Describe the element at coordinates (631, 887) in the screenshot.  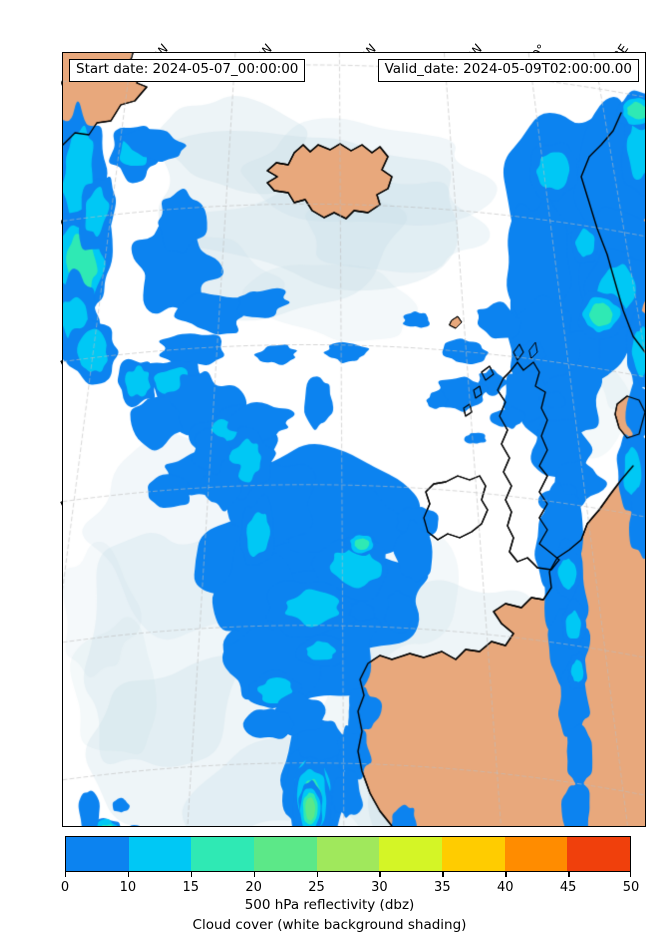
I see `colorbar-label-9: 50` at that location.